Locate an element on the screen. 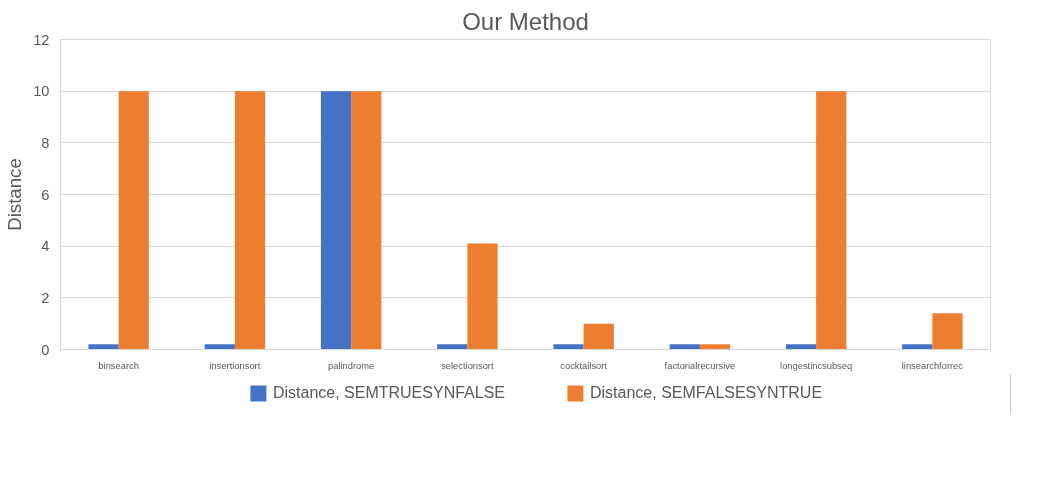  y-tick-label: 0 is located at coordinates (45, 349).